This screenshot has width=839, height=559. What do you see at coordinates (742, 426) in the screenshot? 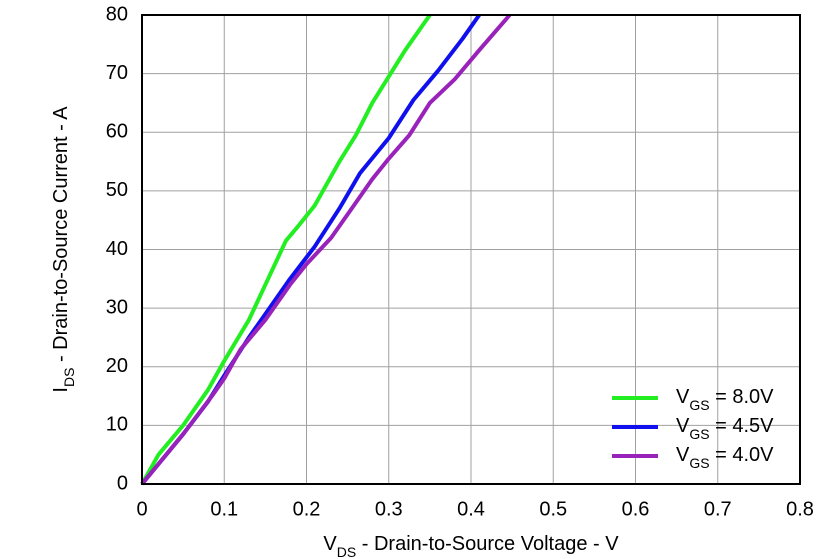
I see `legend-label-rest: = 4.5V` at bounding box center [742, 426].